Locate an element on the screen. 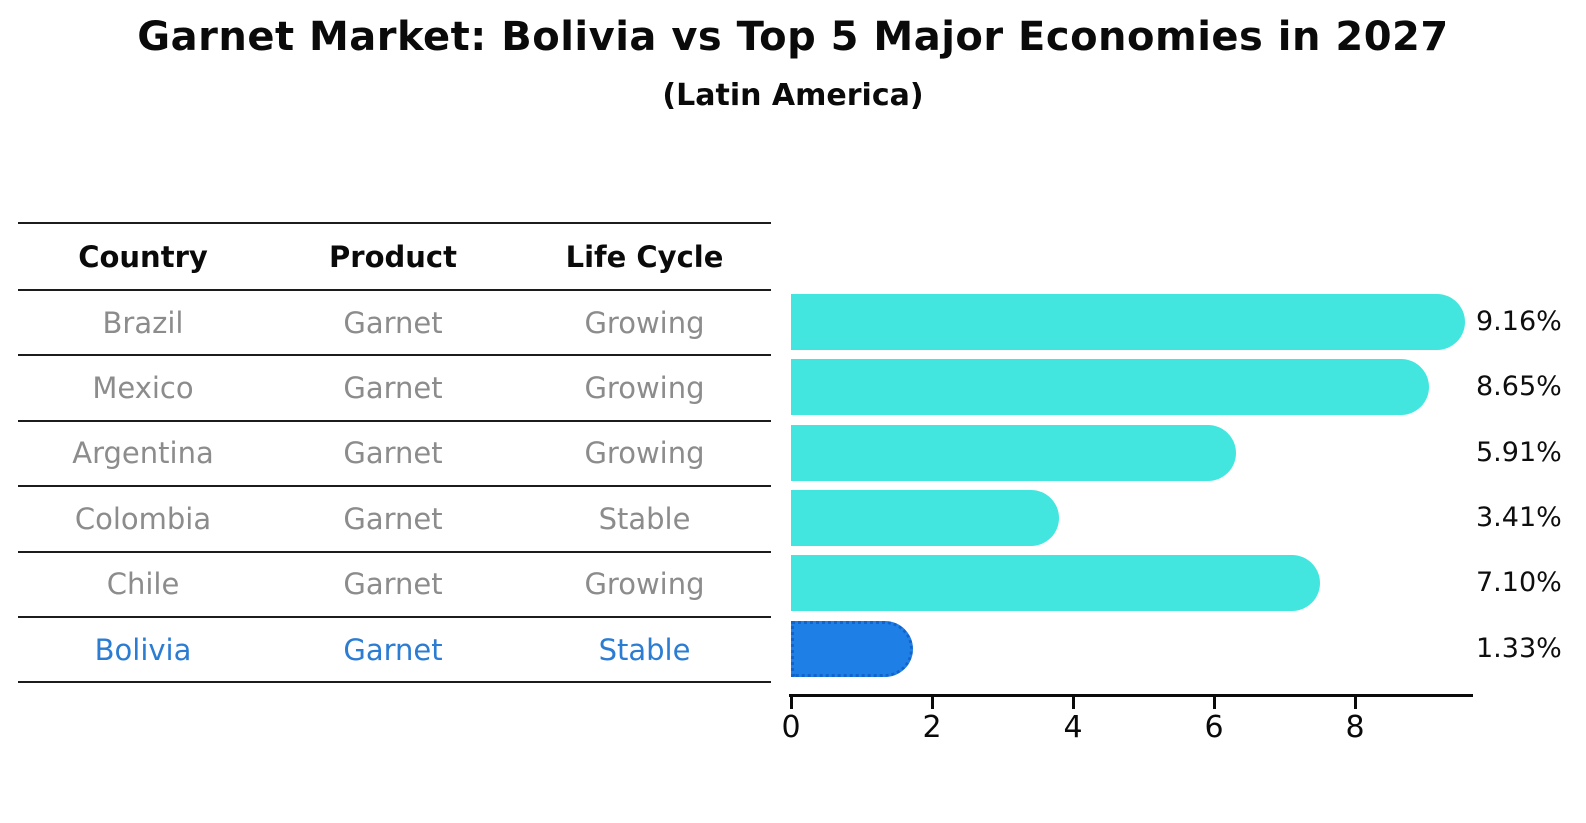 This screenshot has width=1586, height=823. bar-bolivia is located at coordinates (852, 648).